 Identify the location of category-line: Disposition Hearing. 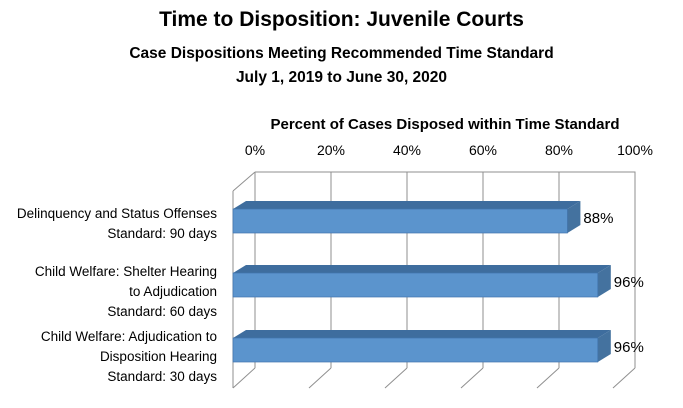
(158, 356).